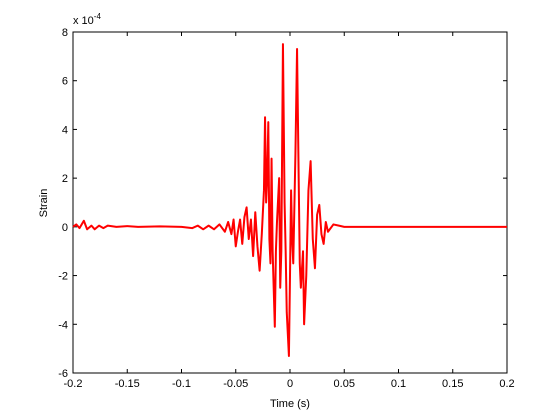 This screenshot has height=420, width=560. Describe the element at coordinates (65, 82) in the screenshot. I see `y-tick-label: 6` at that location.